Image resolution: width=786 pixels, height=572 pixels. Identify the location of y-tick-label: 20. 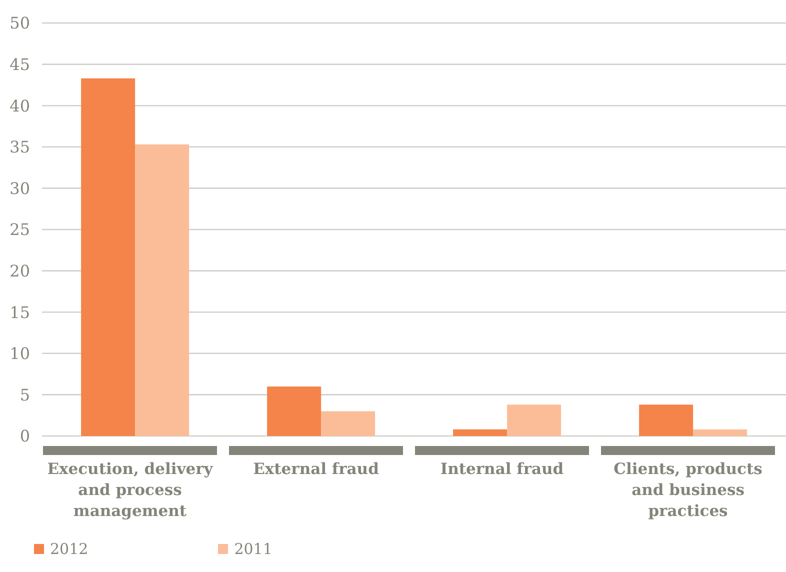
(20, 270).